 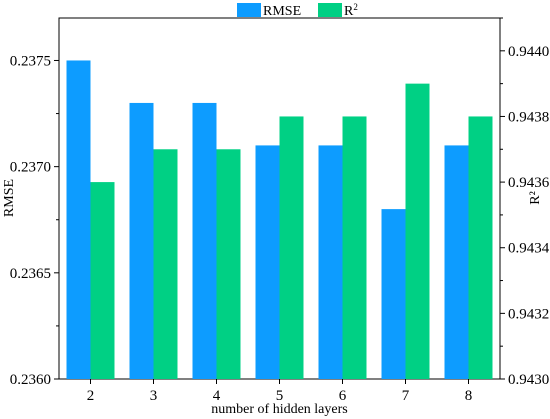 I want to click on y-left-tick-label: 0.2360, so click(x=30, y=380).